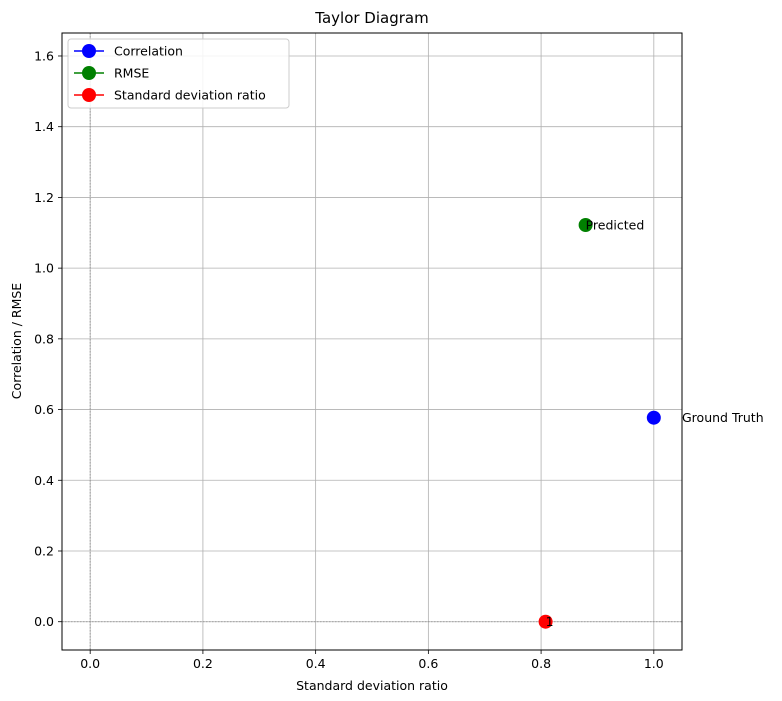 This screenshot has height=701, width=782. Describe the element at coordinates (190, 95) in the screenshot. I see `legend-label: Standard deviation ratio` at that location.